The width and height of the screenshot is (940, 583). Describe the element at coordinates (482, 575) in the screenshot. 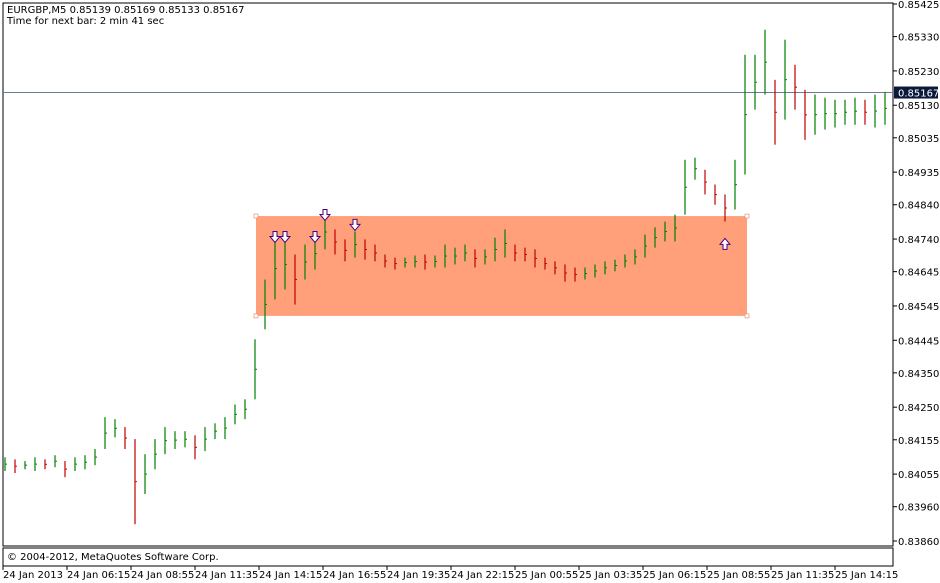

I see `x-tick-label: 24 Jan 22:15` at that location.